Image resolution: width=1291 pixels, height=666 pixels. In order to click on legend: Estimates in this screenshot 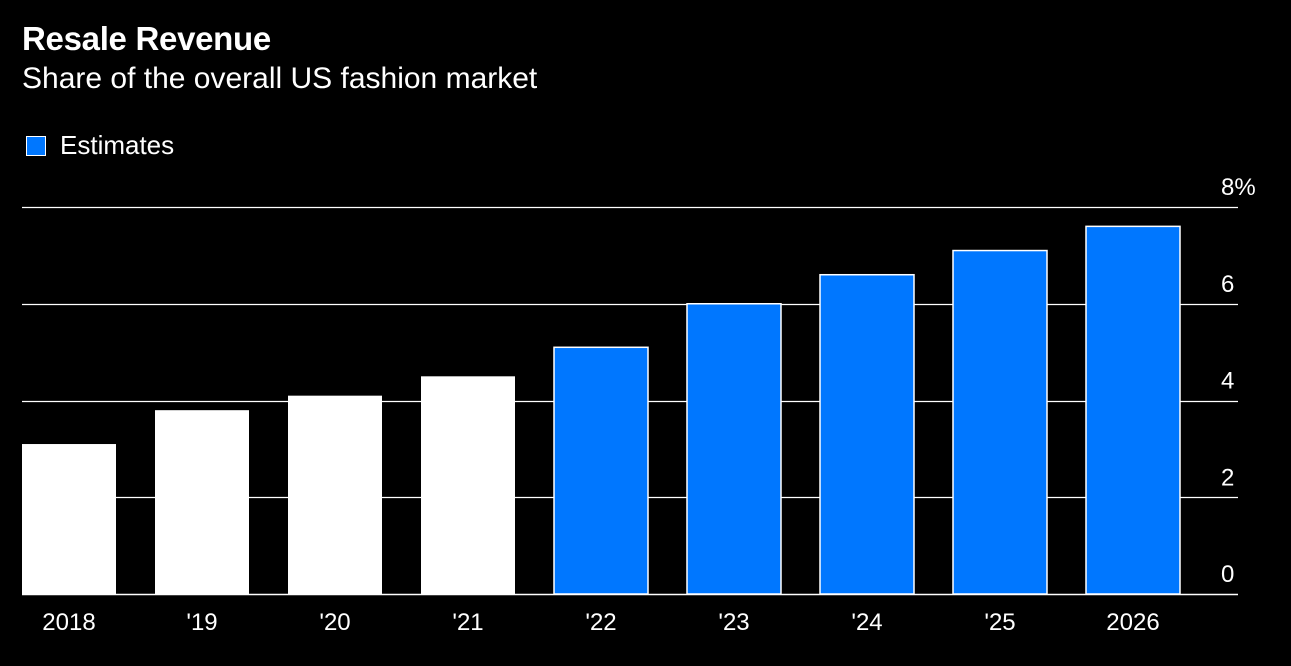, I will do `click(100, 145)`.